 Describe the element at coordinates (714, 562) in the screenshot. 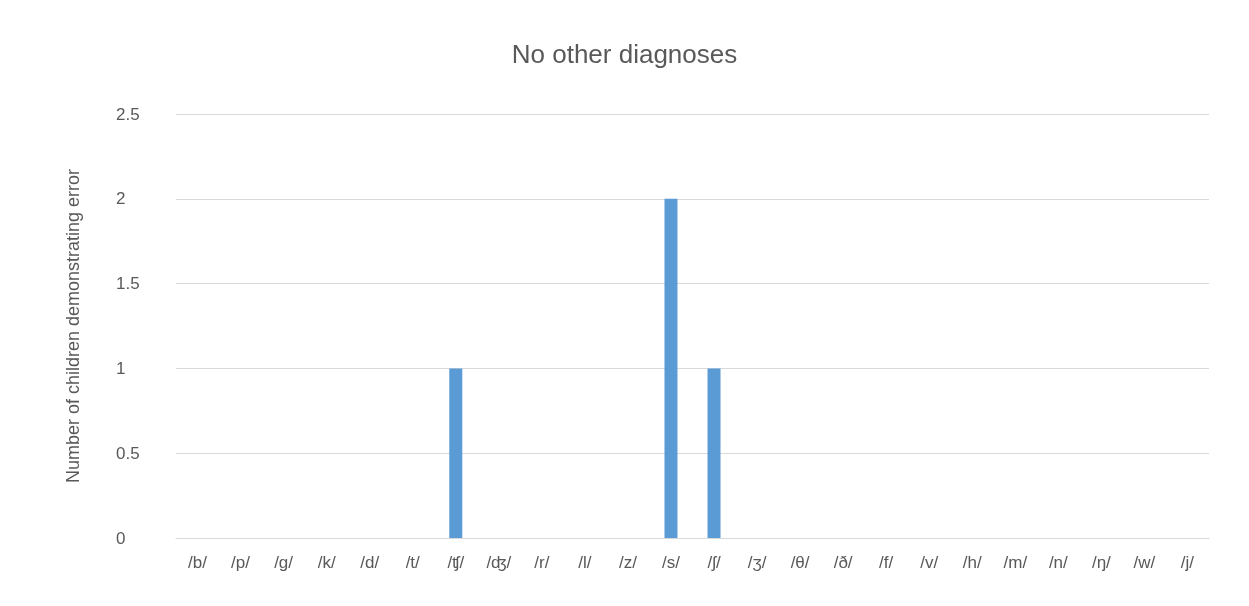

I see `x-tick-label: /ʃ/` at that location.